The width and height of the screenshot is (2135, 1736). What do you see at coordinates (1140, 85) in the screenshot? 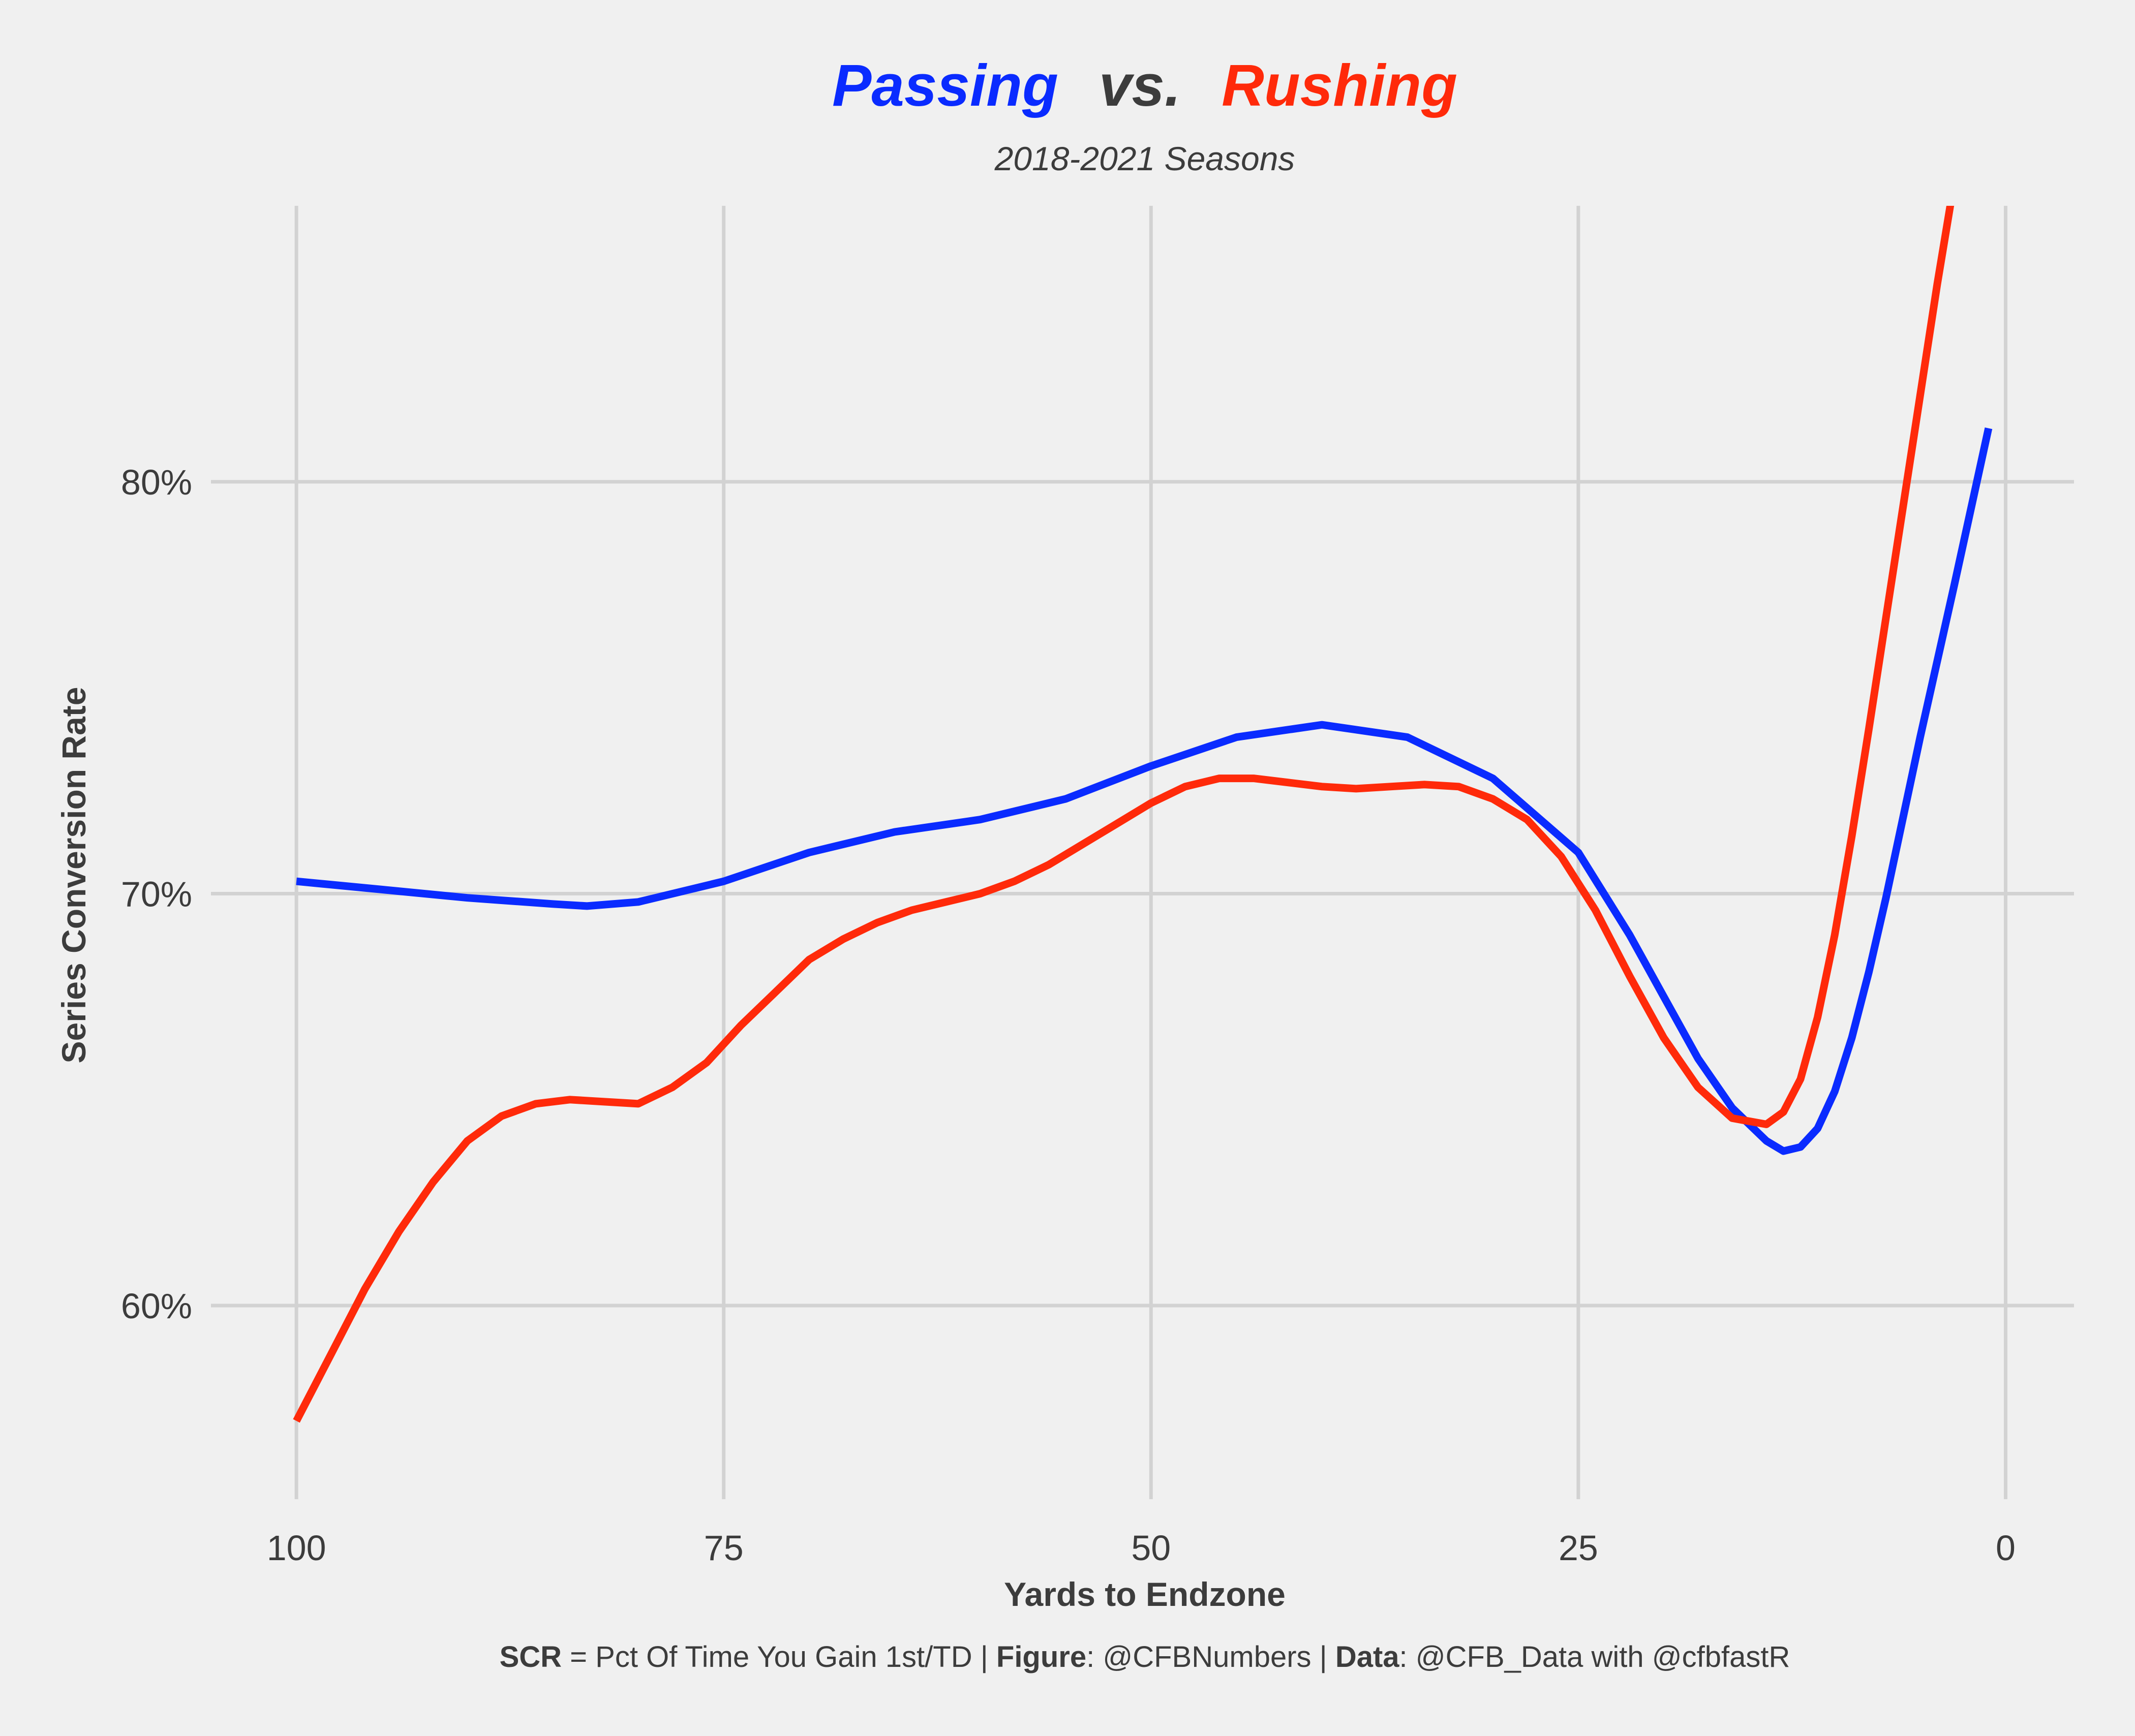
I see `title-vs: vs.` at bounding box center [1140, 85].